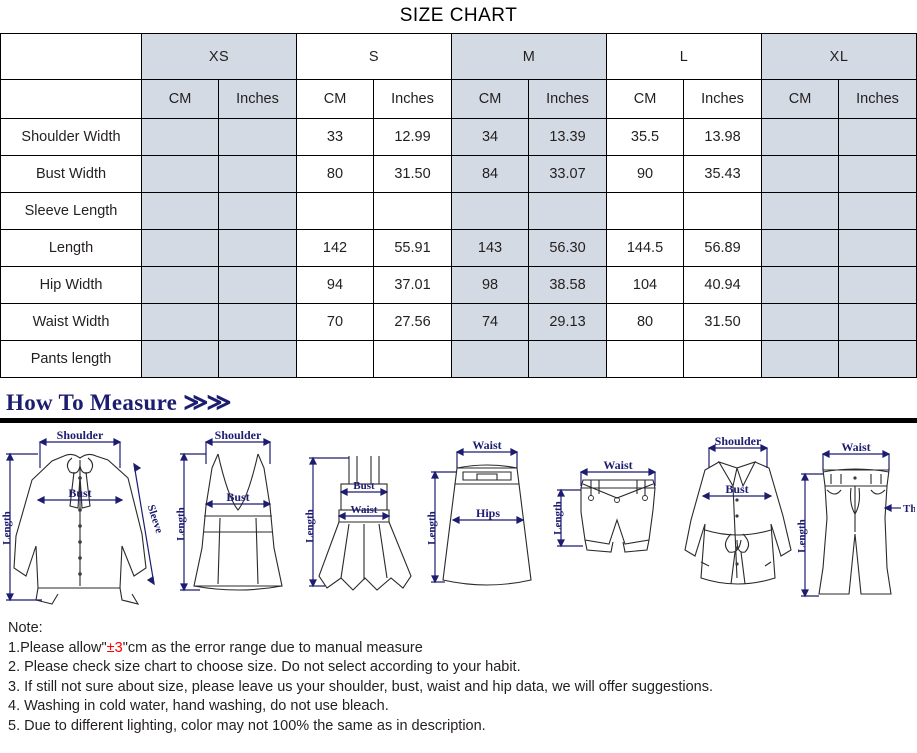 The image size is (917, 753). I want to click on diagram-blouse: Shoulder Bust Length Sleeve, so click(87, 520).